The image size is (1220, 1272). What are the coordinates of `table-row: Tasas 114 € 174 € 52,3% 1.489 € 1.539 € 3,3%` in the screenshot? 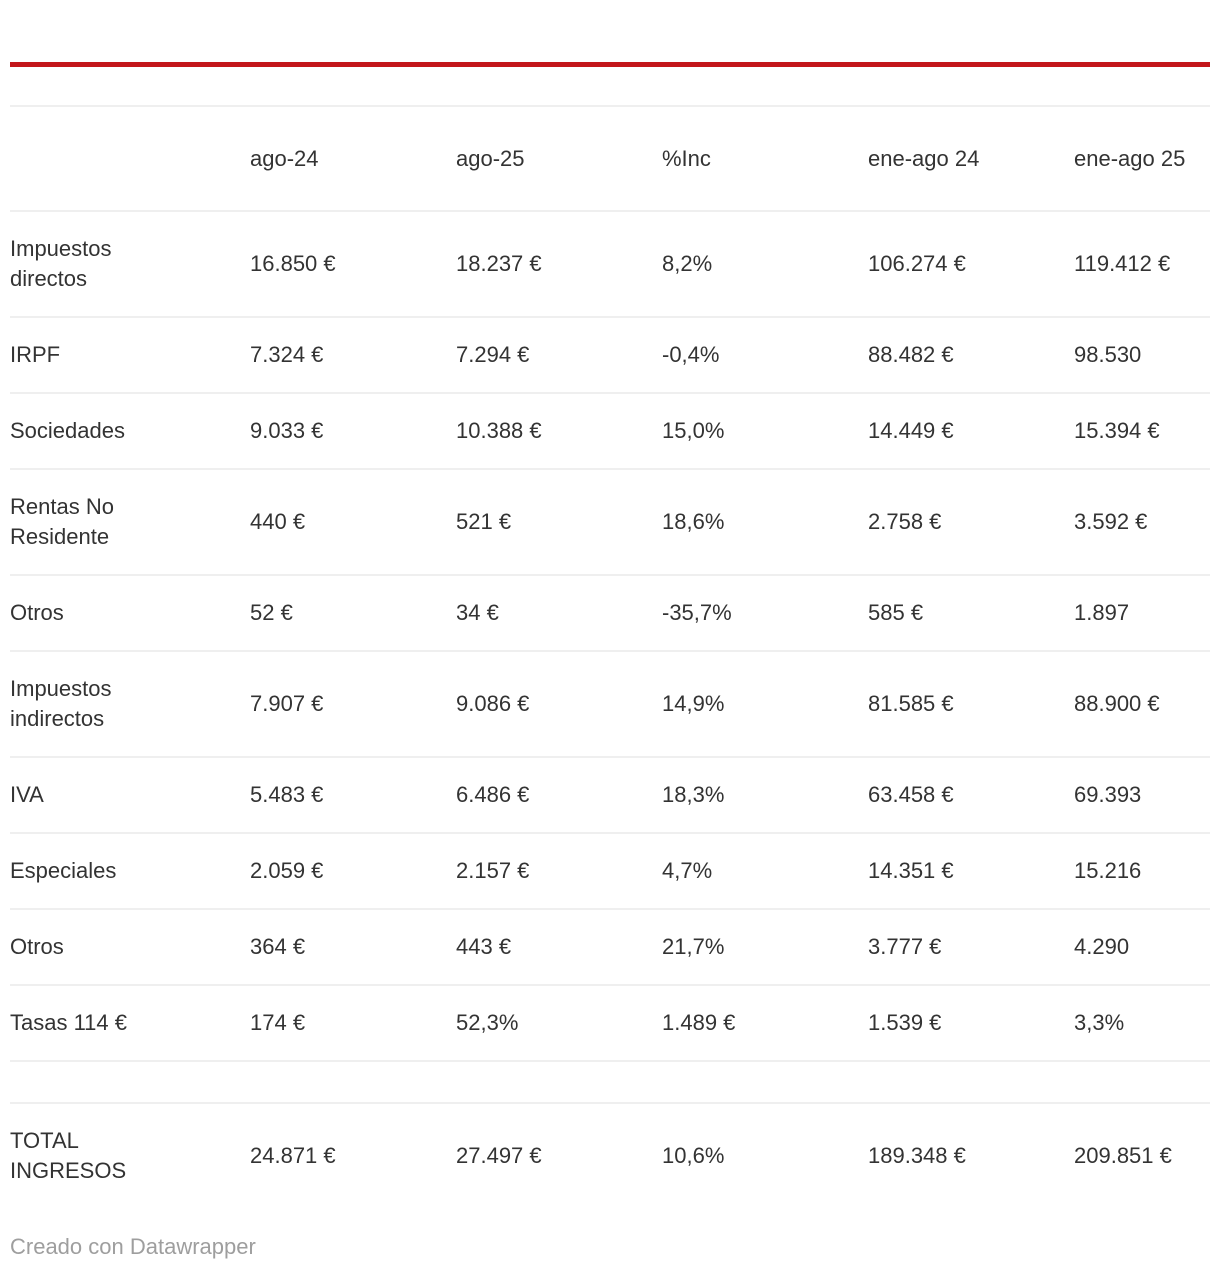 It's located at (610, 1023).